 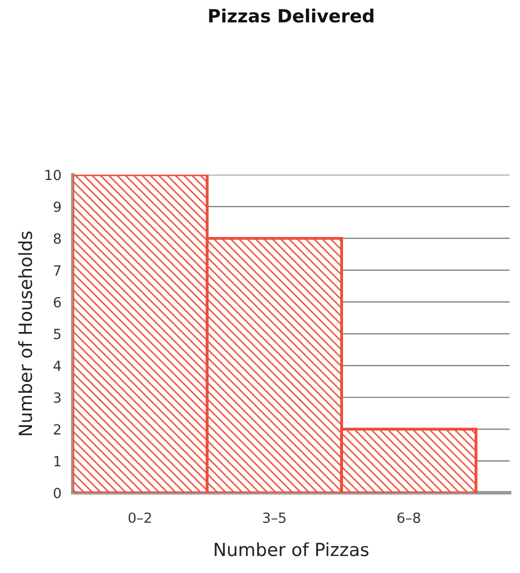 What do you see at coordinates (53, 175) in the screenshot?
I see `y-tick-label: 10` at bounding box center [53, 175].